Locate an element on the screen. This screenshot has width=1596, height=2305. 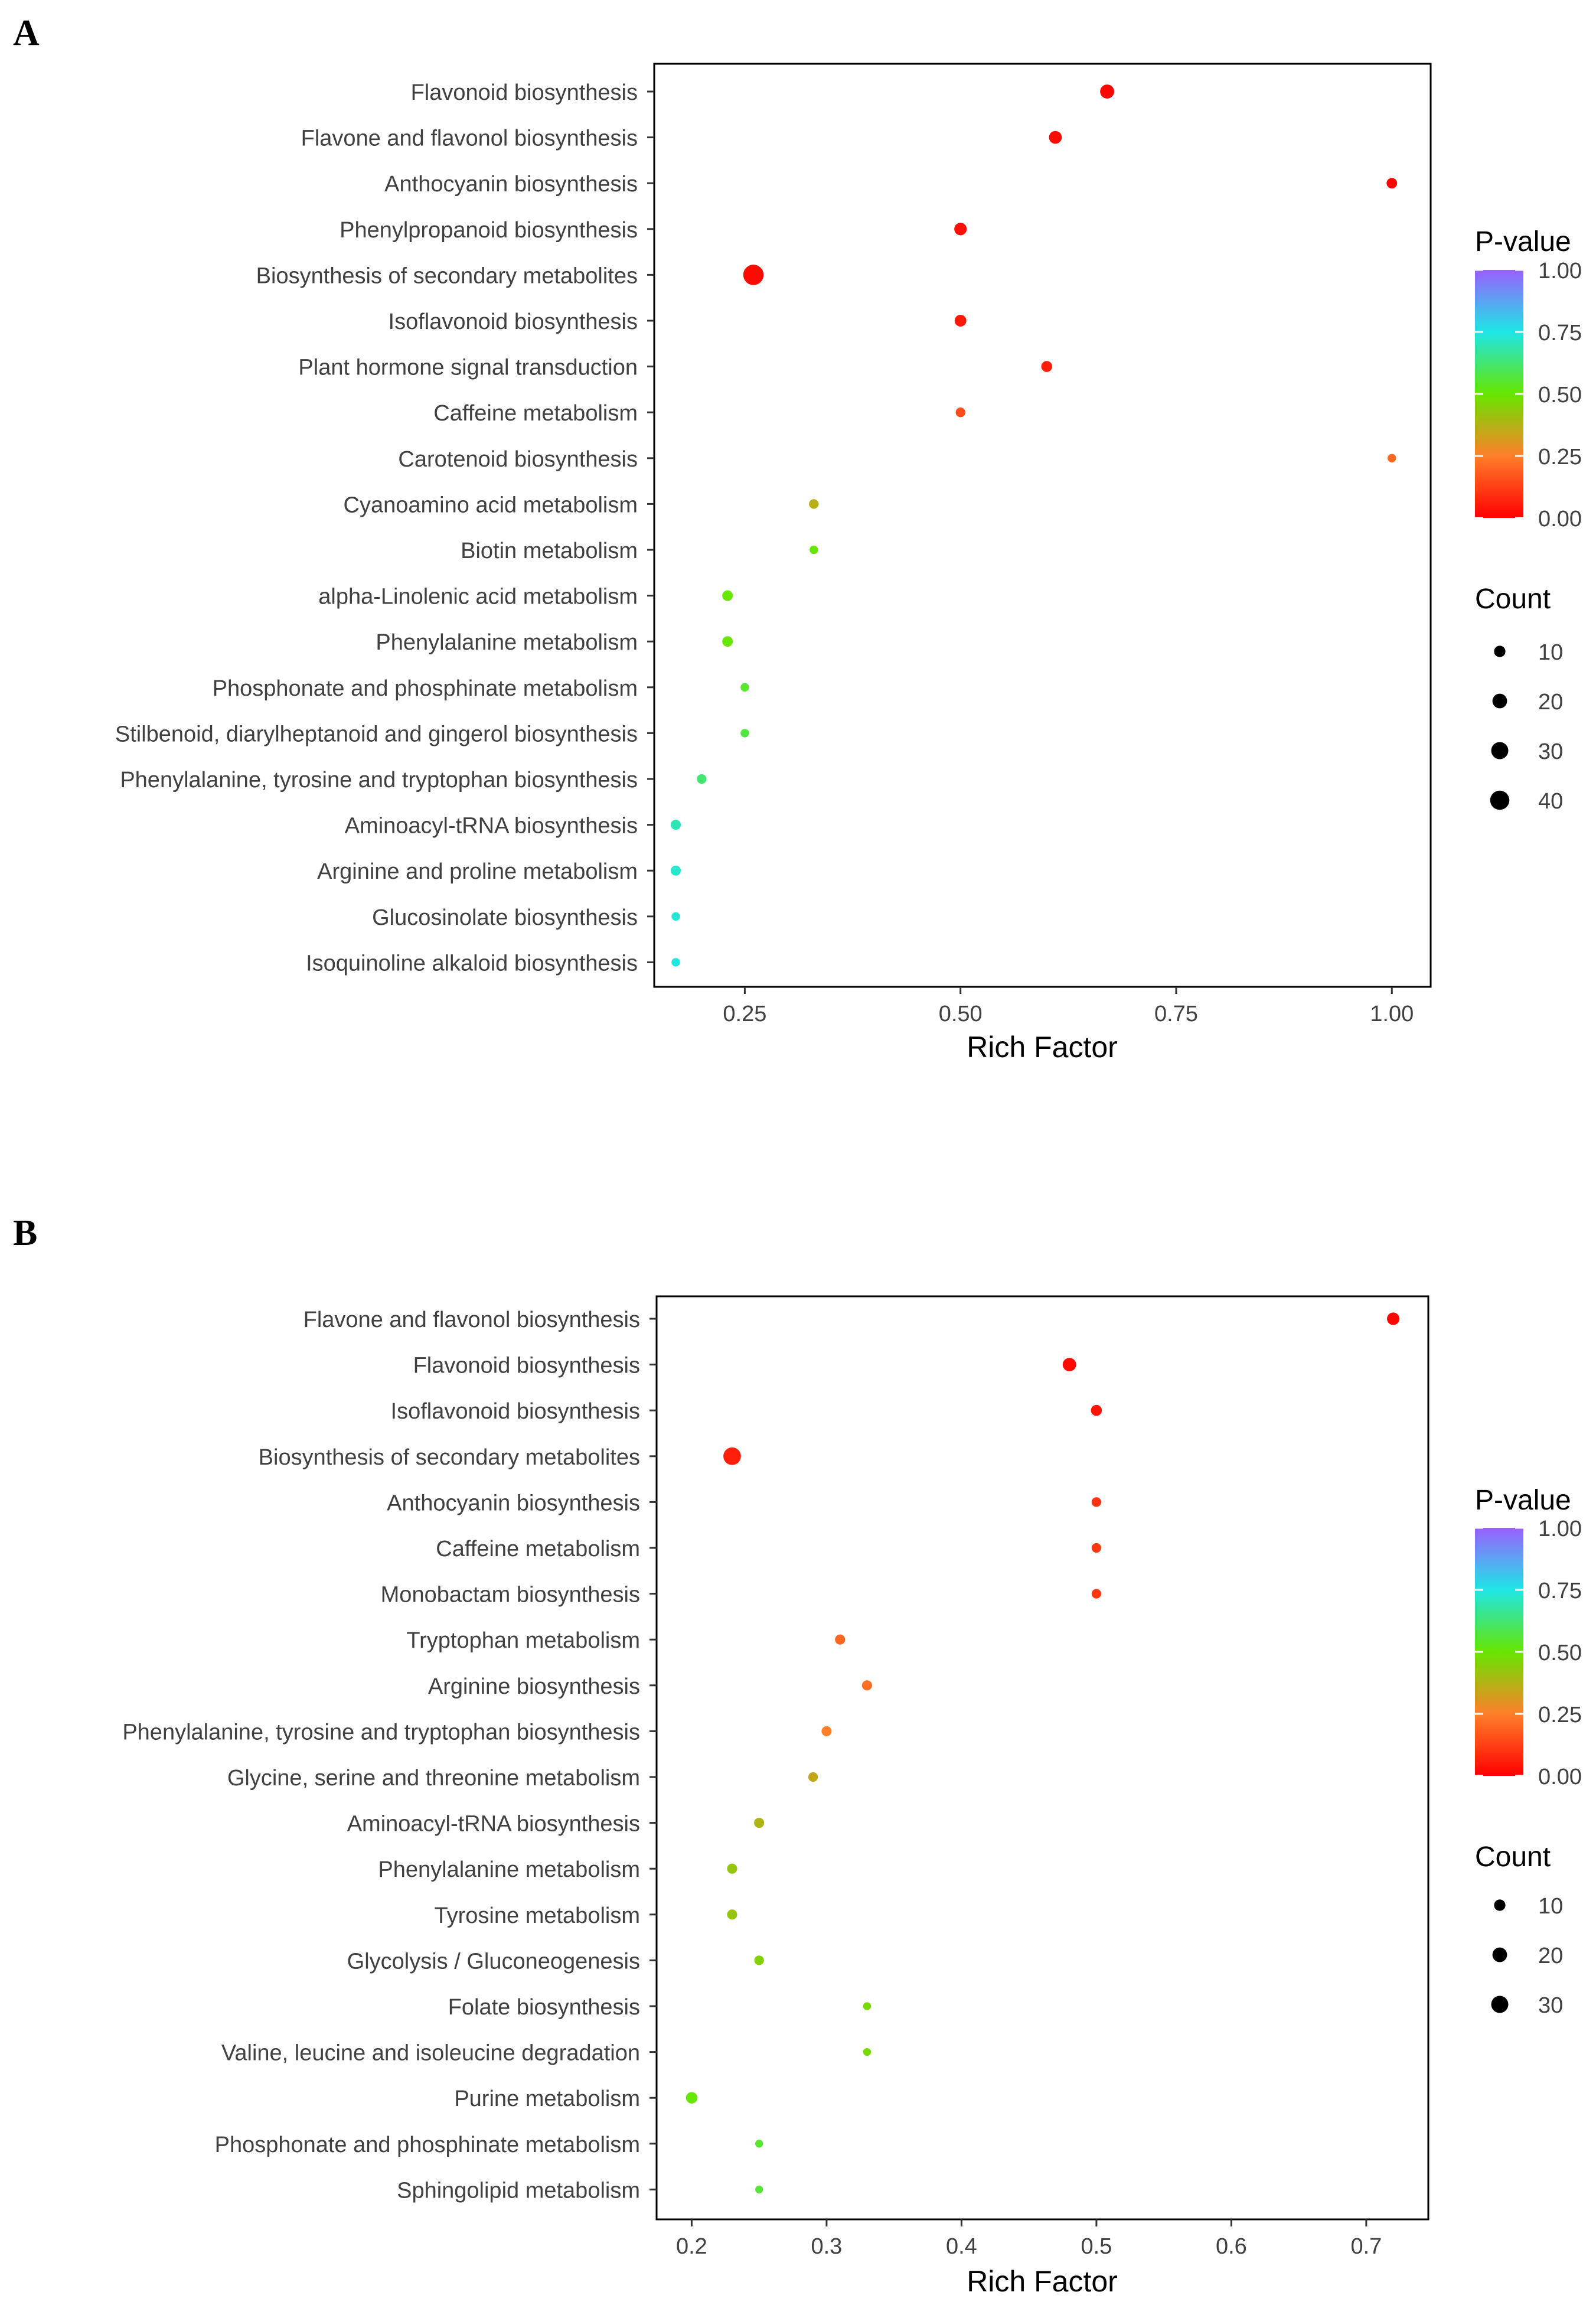
legend-count-a: Count 10 20 30 40 is located at coordinates (1519, 698).